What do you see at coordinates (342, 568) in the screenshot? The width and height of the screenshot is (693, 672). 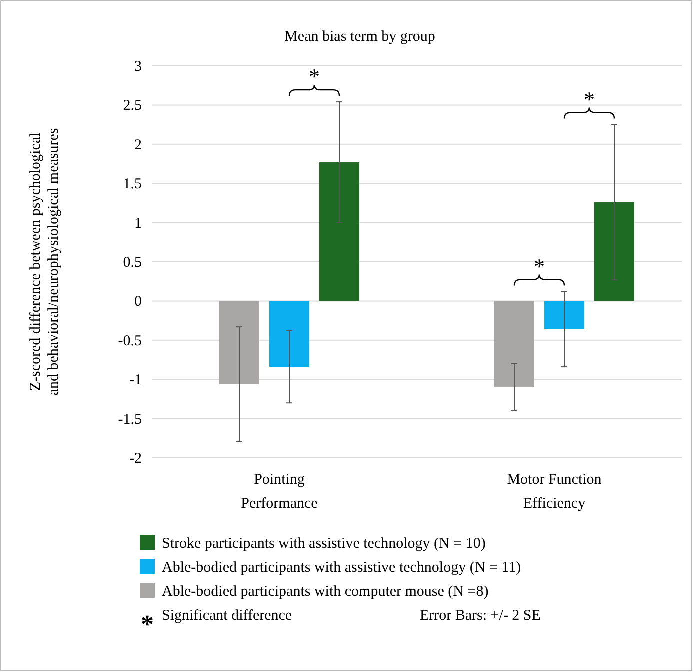 I see `legend-label: Able-bodied participants with assistive technology (N = 11)` at bounding box center [342, 568].